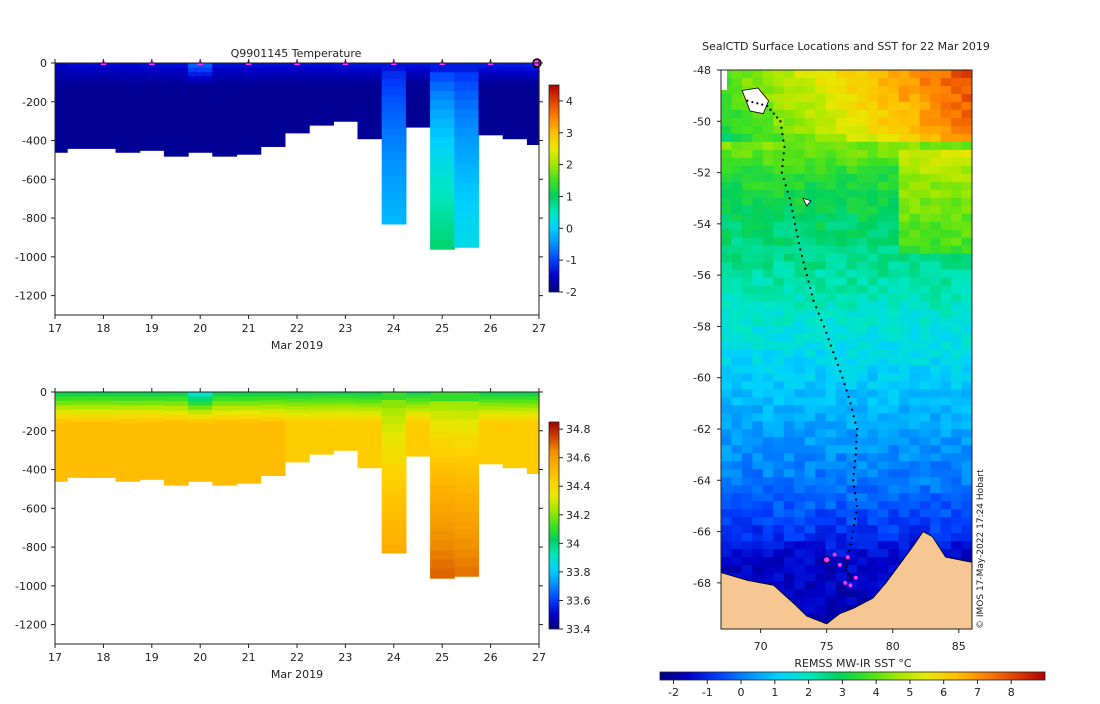 The width and height of the screenshot is (1100, 704). What do you see at coordinates (297, 657) in the screenshot?
I see `x-tick-label: 22` at bounding box center [297, 657].